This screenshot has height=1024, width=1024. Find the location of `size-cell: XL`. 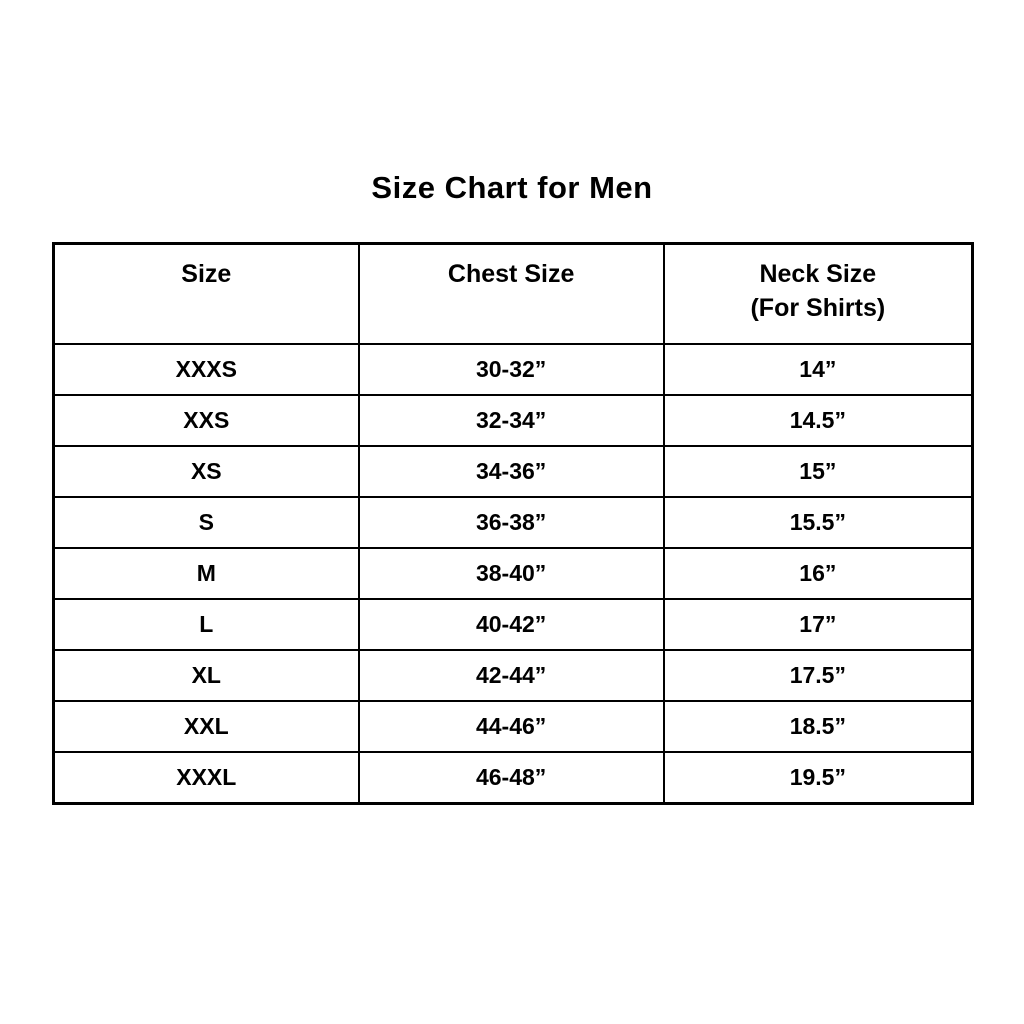

size-cell: XL is located at coordinates (206, 675).